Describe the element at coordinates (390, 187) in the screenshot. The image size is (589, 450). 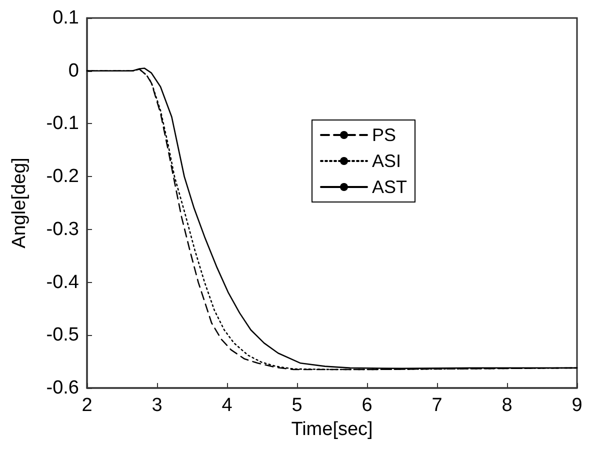
I see `legend-label: AST` at that location.